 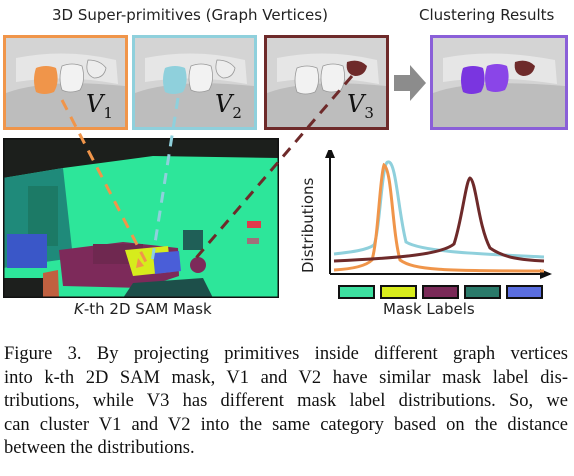 I want to click on vertex-1-render, so click(x=65, y=82).